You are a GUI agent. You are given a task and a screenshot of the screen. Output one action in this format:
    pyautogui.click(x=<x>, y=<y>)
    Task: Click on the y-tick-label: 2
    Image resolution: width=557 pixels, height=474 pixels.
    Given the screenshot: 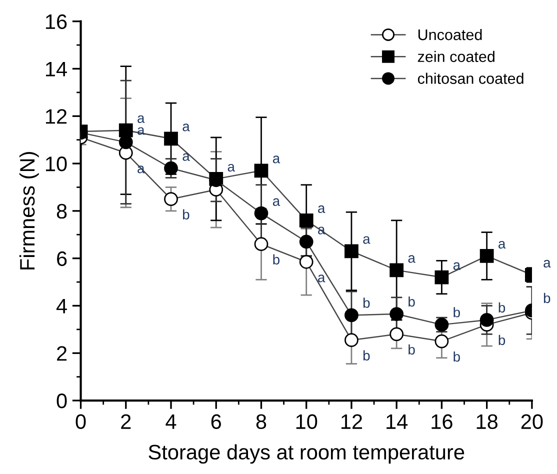 What is the action you would take?
    pyautogui.click(x=62, y=353)
    